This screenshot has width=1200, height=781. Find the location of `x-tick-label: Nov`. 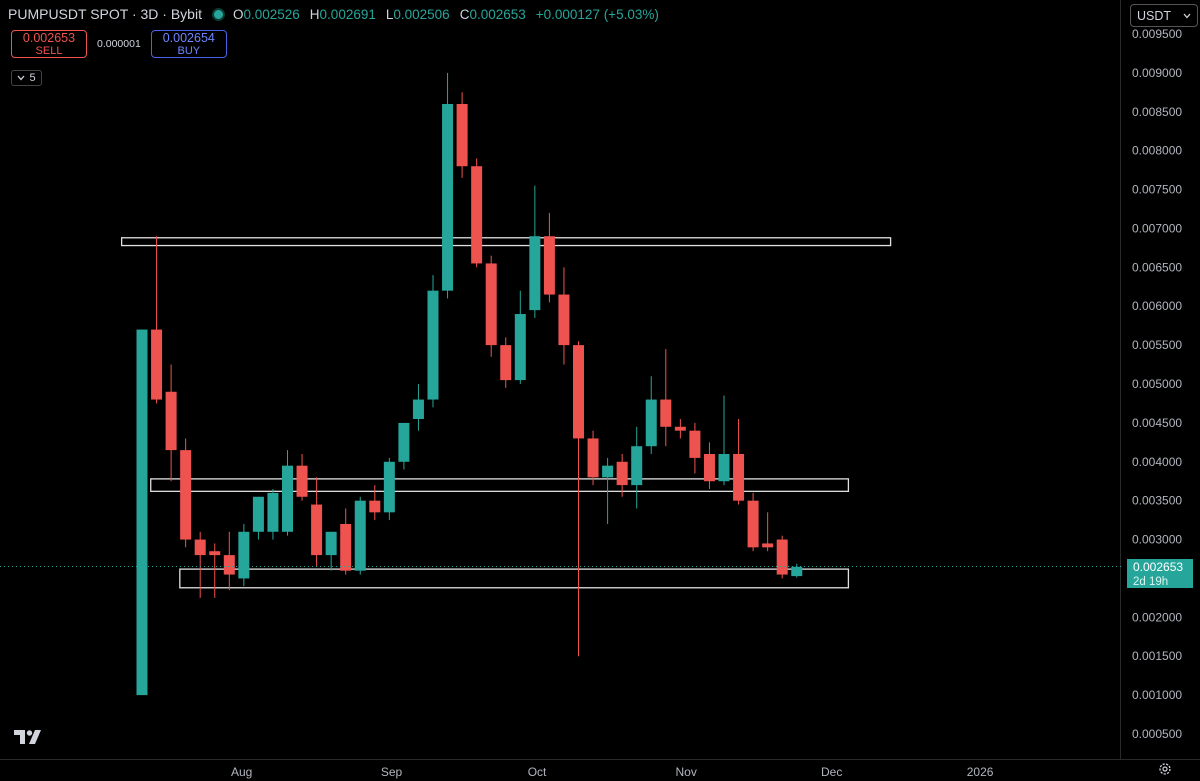

x-tick-label: Nov is located at coordinates (685, 772).